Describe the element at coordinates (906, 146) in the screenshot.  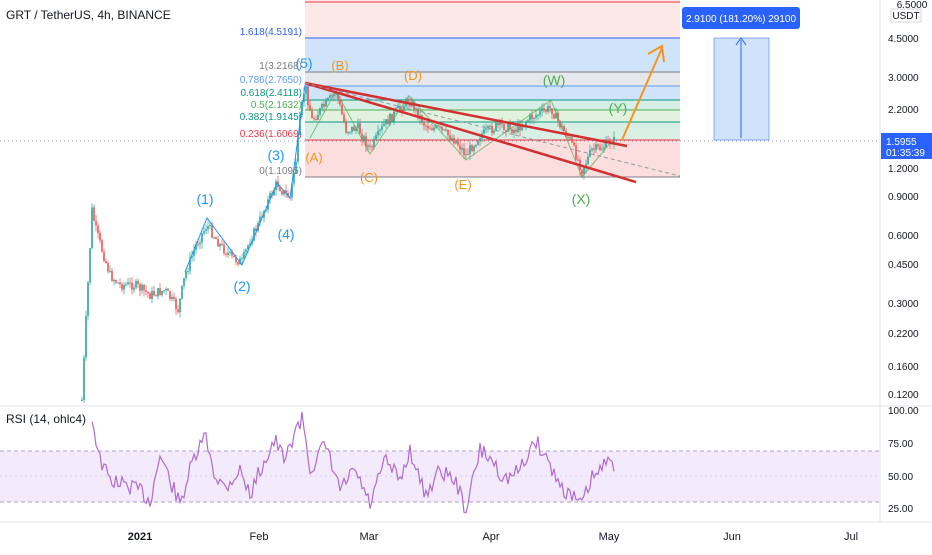
I see `current-price-tag` at that location.